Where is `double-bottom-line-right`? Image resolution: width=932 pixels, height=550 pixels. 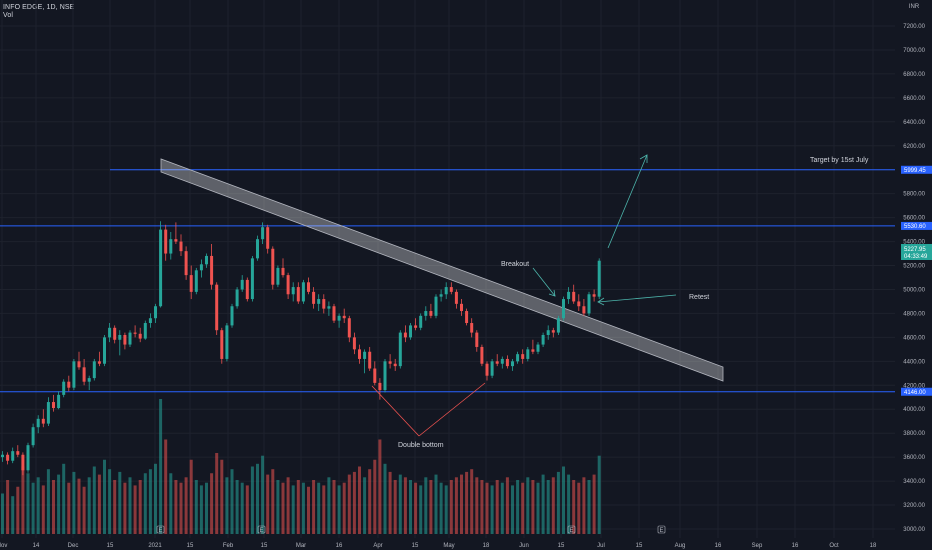
double-bottom-line-right is located at coordinates (452, 409).